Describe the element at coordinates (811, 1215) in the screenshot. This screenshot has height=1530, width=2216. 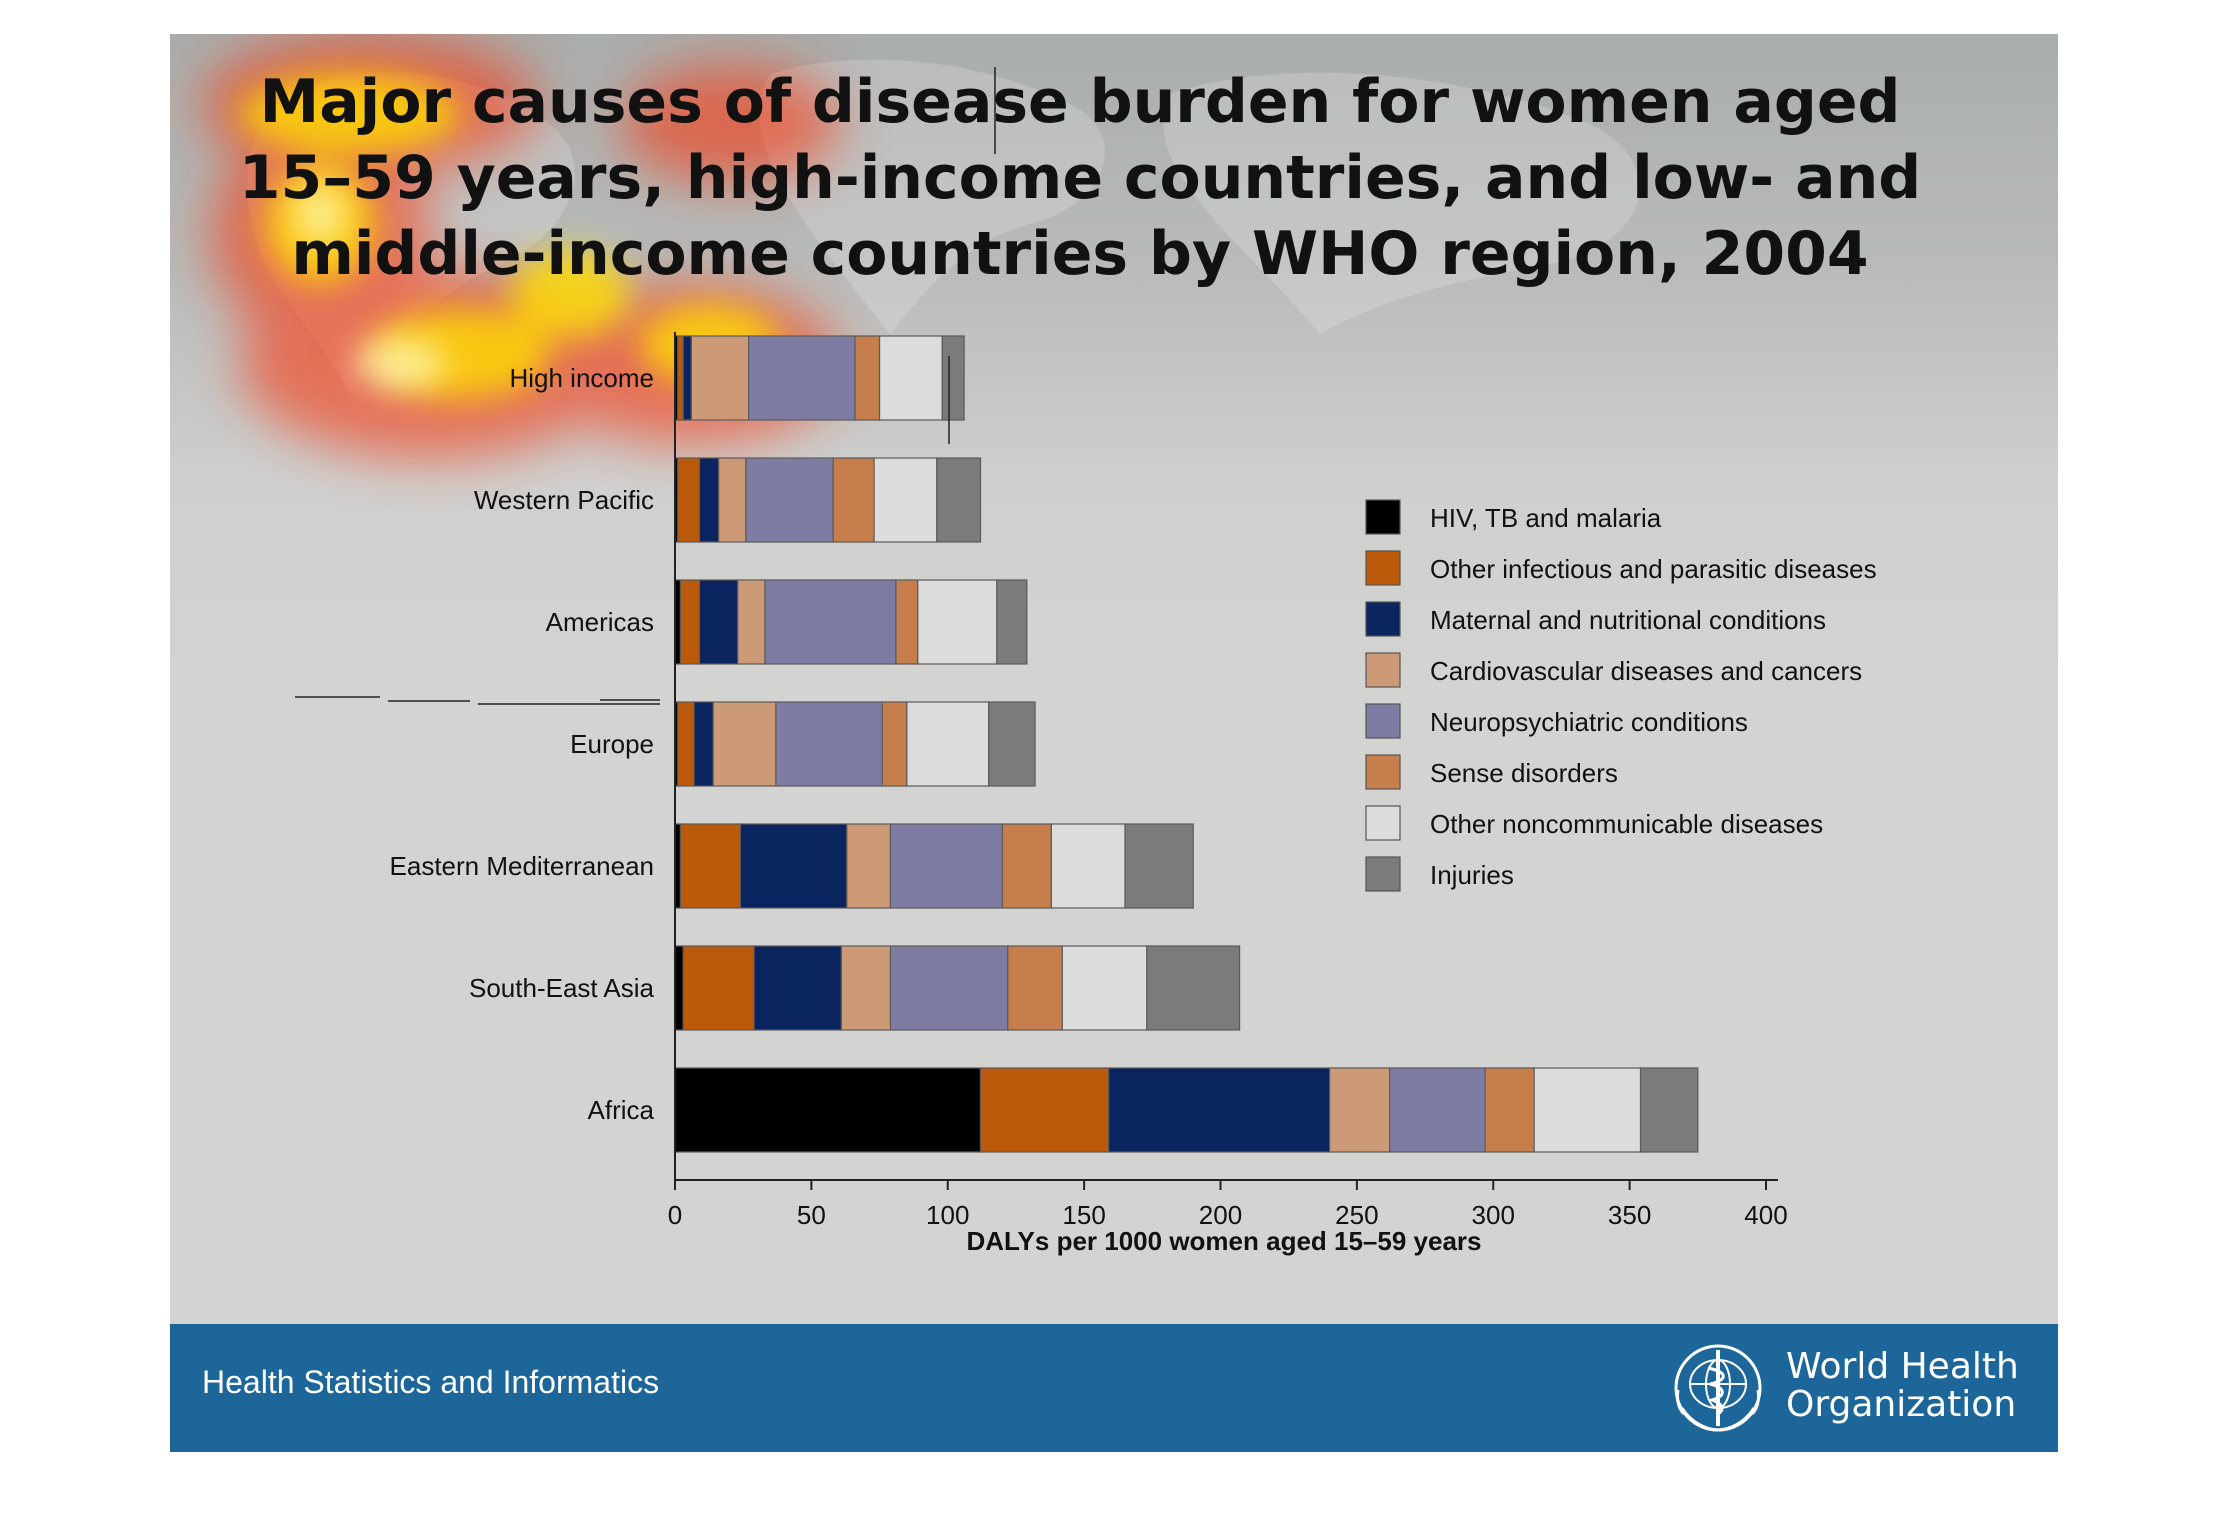
I see `x-tick-label: 50` at that location.